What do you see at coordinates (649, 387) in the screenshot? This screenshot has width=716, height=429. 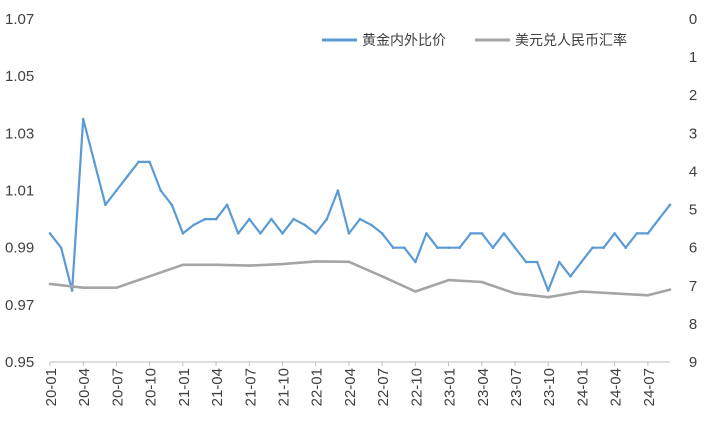 I see `x-tick-label: 24-07` at bounding box center [649, 387].